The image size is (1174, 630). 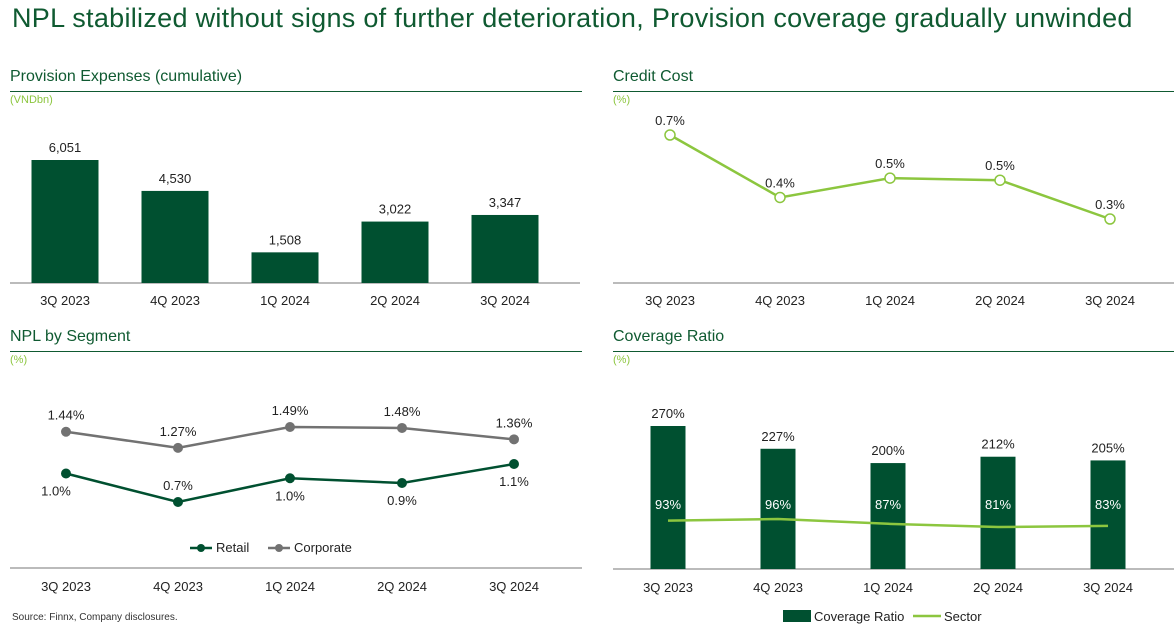 What do you see at coordinates (859, 616) in the screenshot?
I see `legend-coverage-label: Coverage Ratio` at bounding box center [859, 616].